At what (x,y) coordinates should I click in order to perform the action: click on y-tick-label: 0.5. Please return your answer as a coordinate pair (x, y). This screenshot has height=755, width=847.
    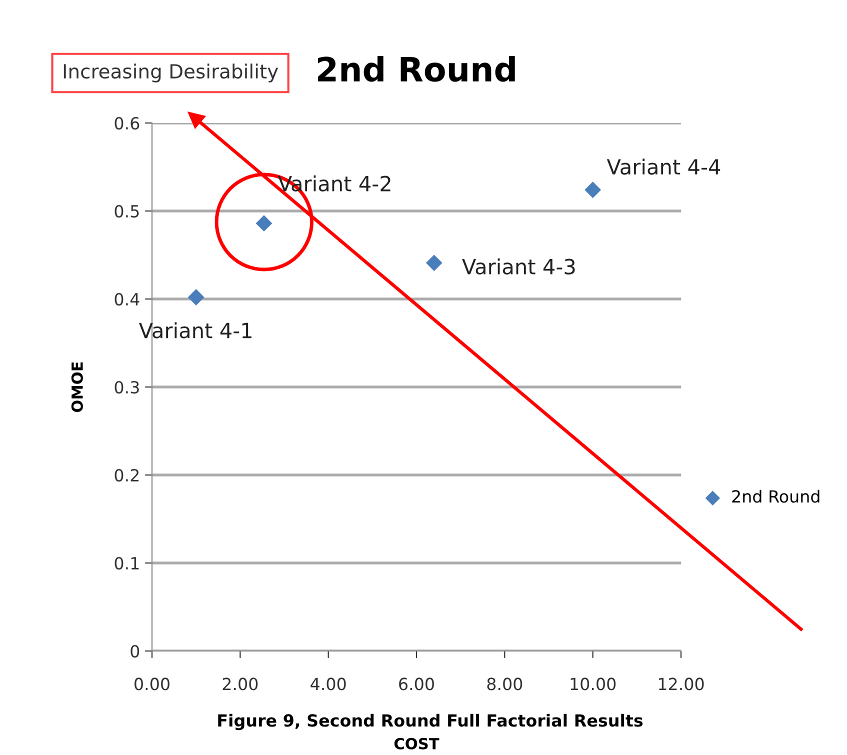
    Looking at the image, I should click on (126, 211).